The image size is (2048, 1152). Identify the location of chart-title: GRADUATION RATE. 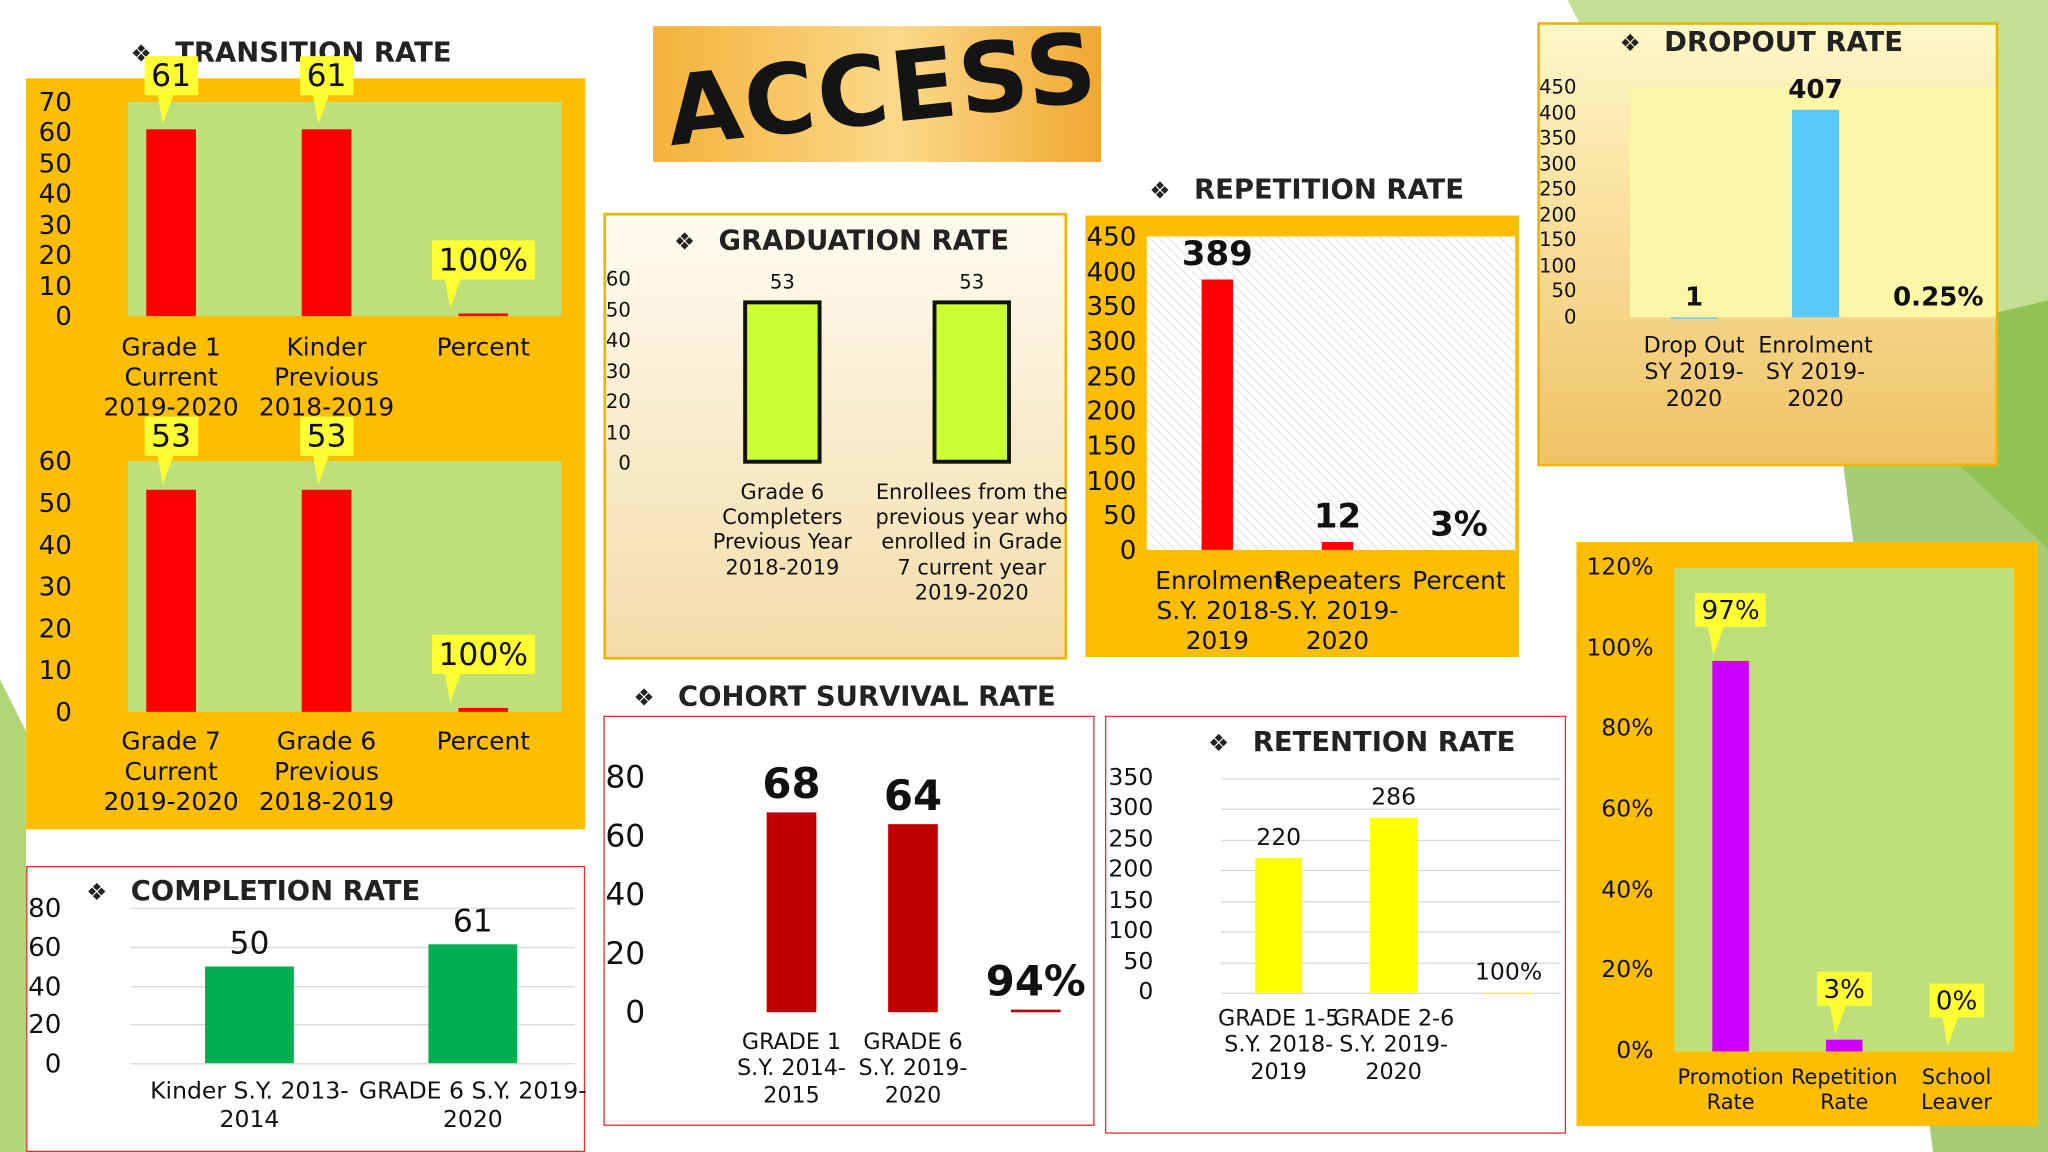
(842, 240).